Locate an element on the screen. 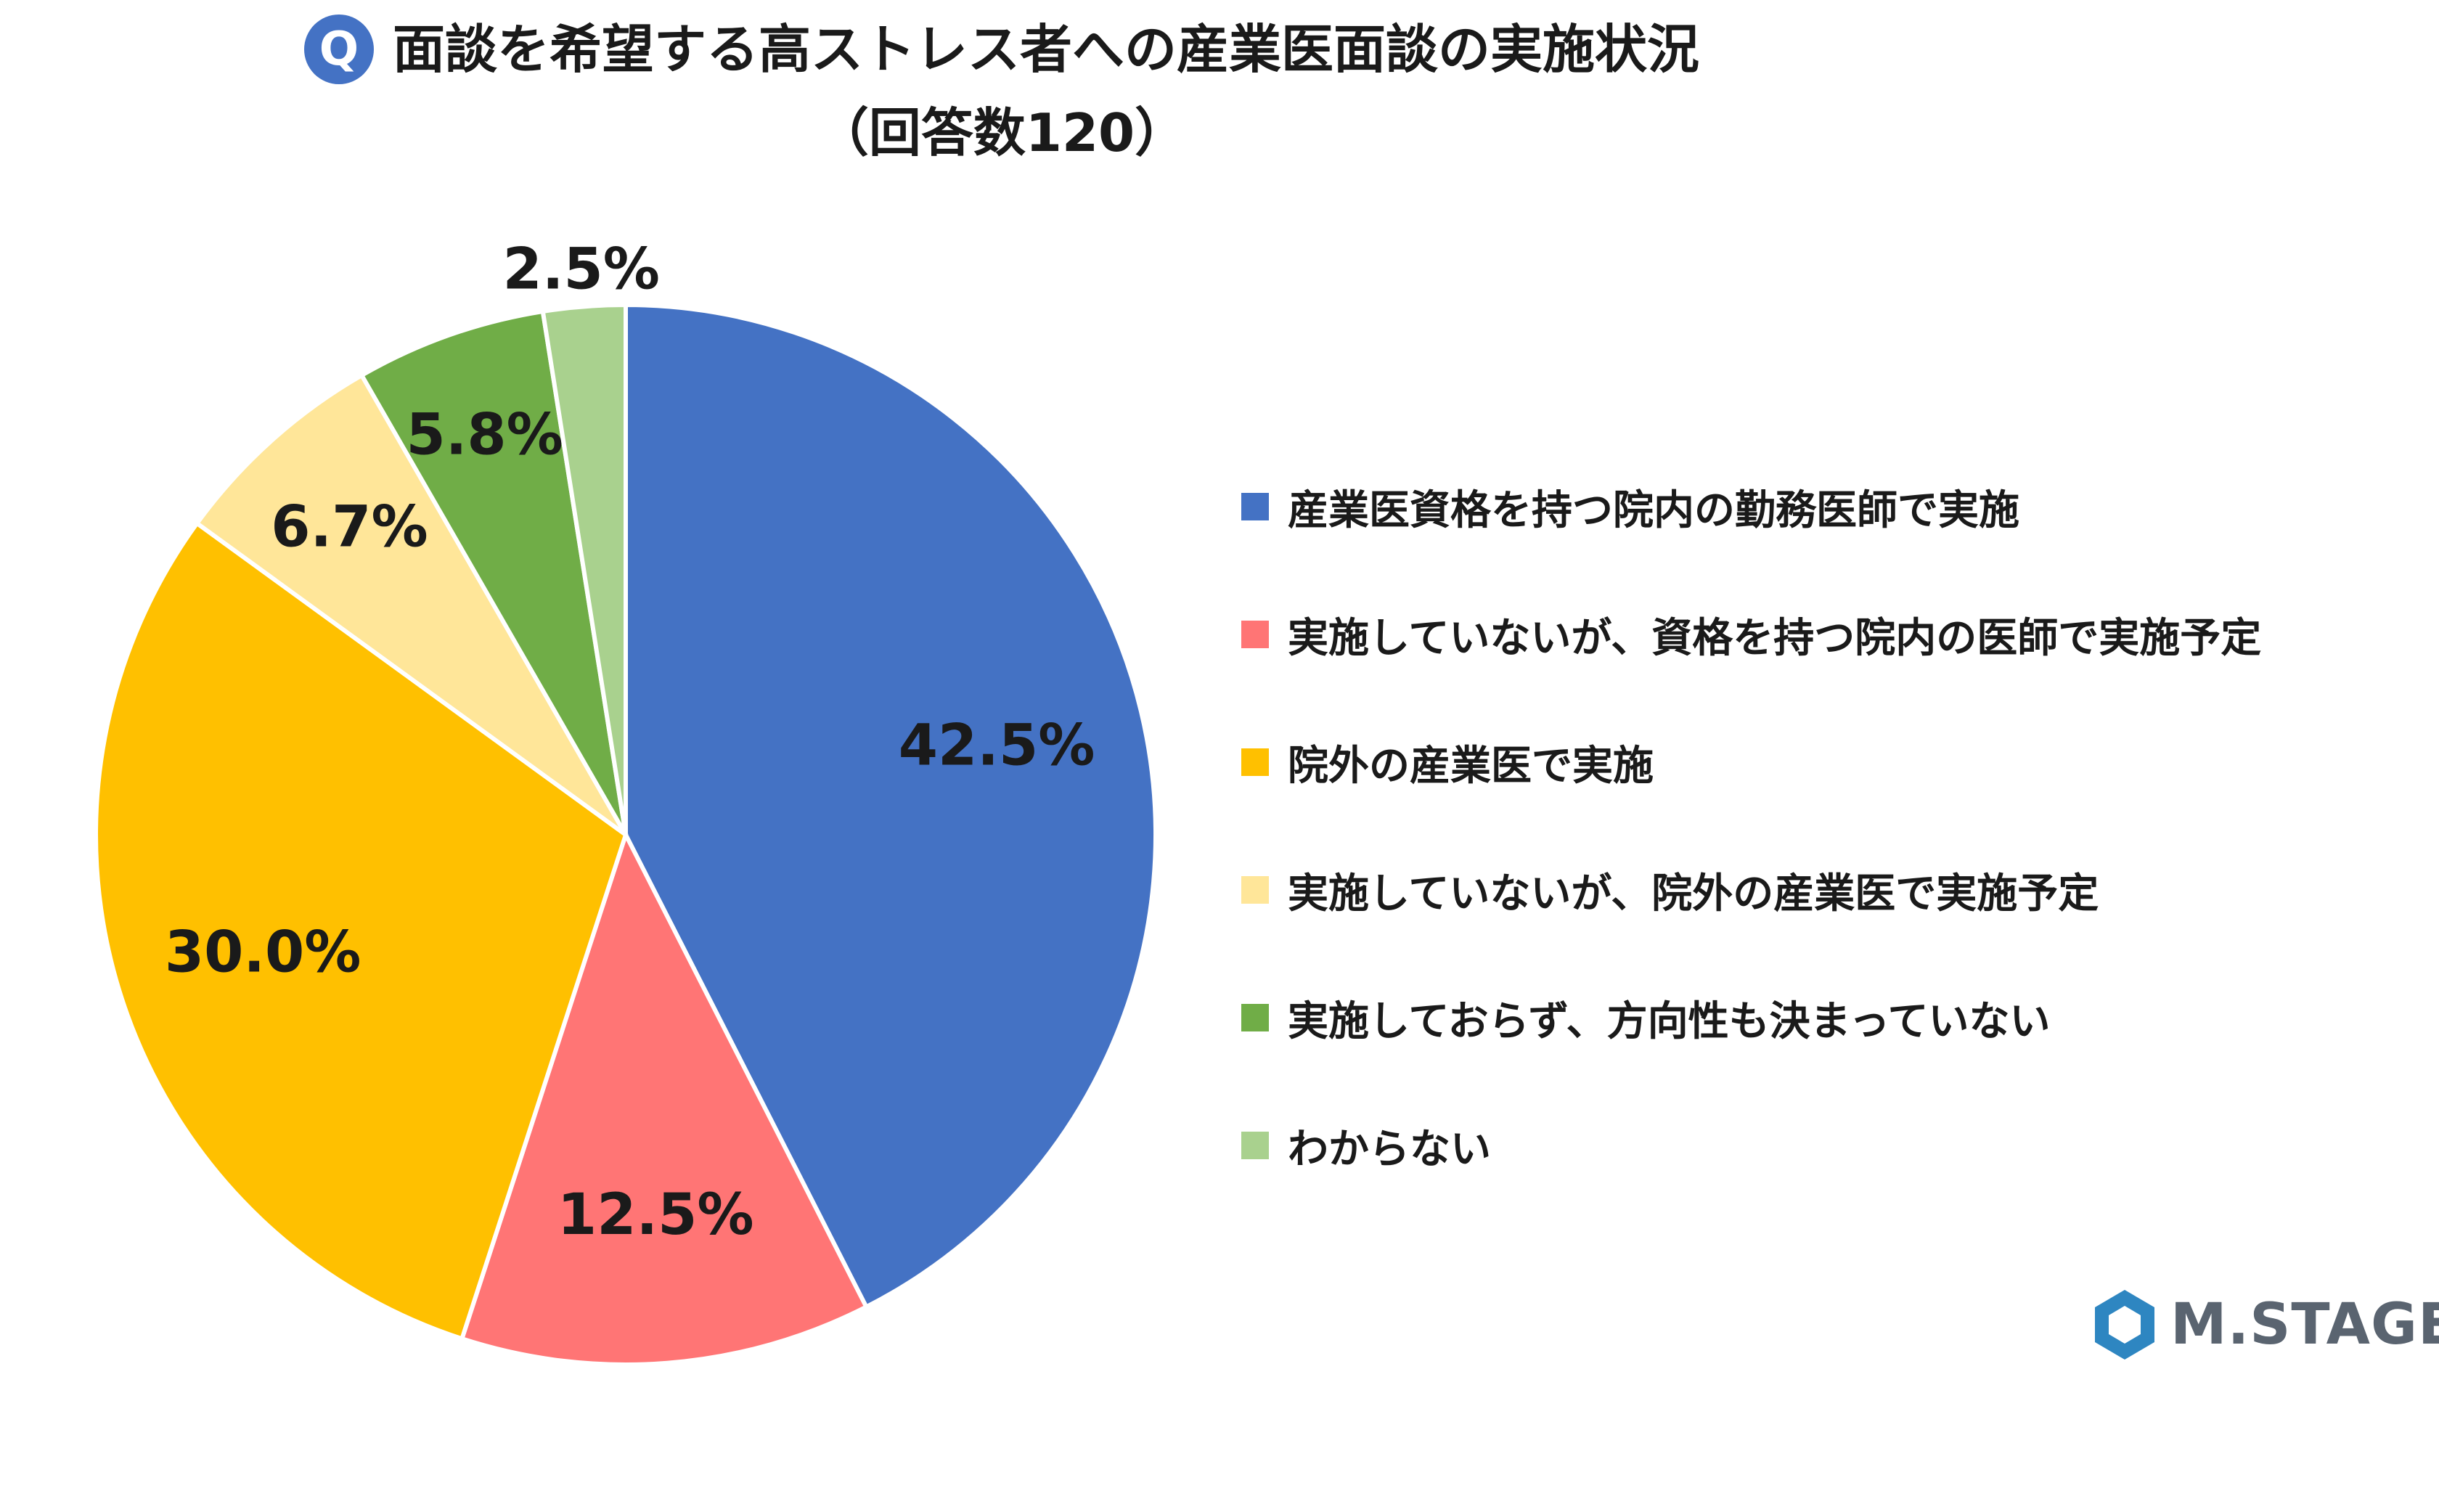 The height and width of the screenshot is (1512, 2439). question-badge-icon: Q is located at coordinates (338, 49).